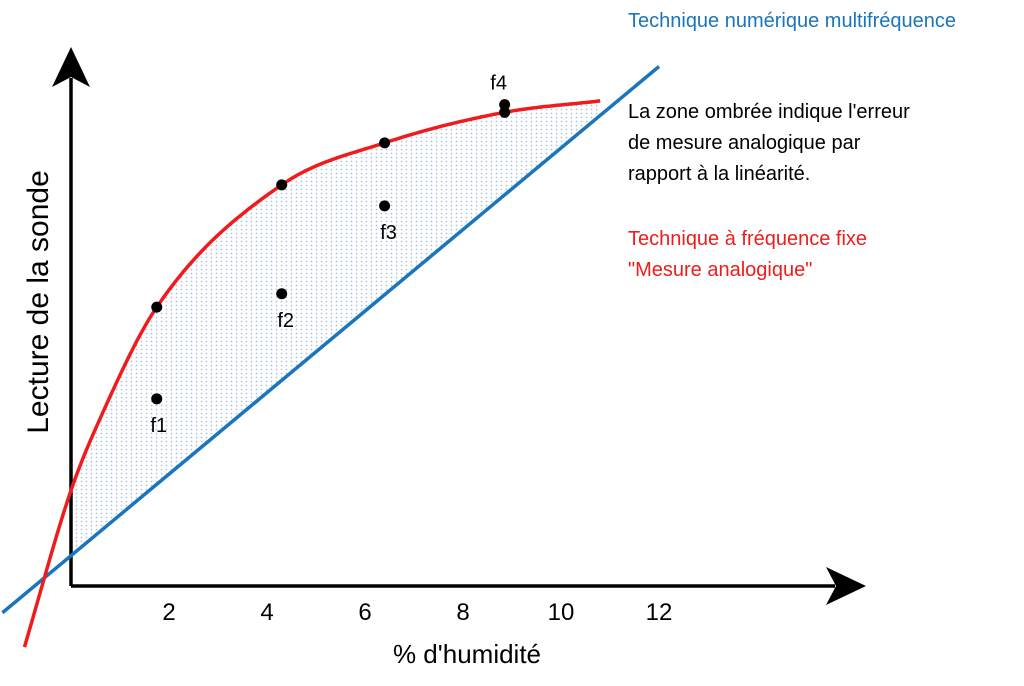 The width and height of the screenshot is (1024, 686). What do you see at coordinates (71, 67) in the screenshot?
I see `y-axis-arrow` at bounding box center [71, 67].